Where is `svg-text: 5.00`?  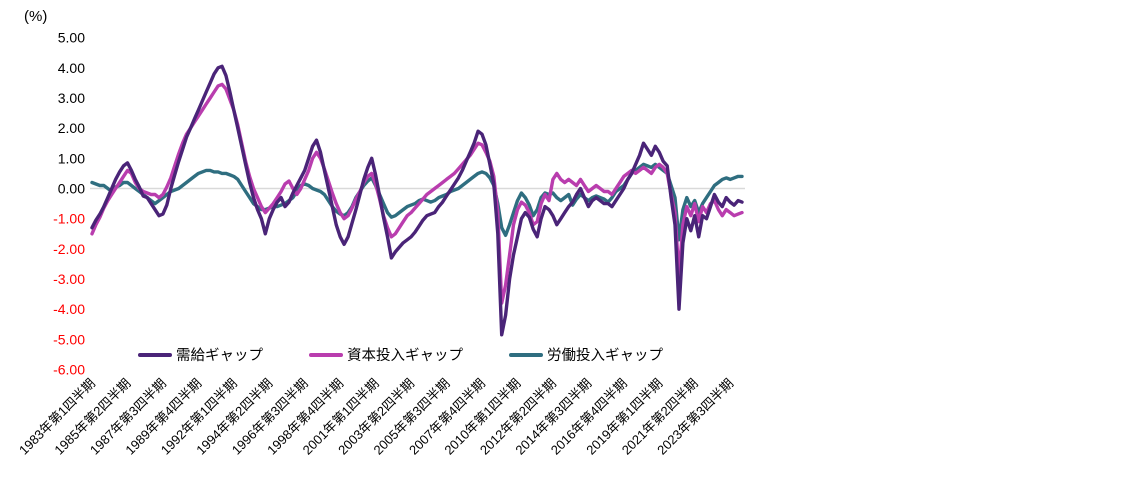
svg-text: 5.00 is located at coordinates (71, 38).